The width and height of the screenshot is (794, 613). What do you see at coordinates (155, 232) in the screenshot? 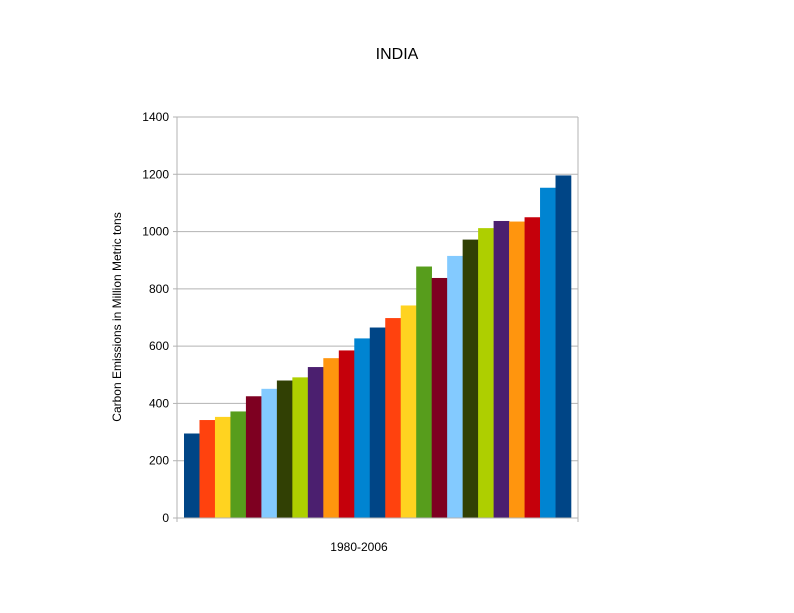
I see `y-tick-label: 1000` at bounding box center [155, 232].